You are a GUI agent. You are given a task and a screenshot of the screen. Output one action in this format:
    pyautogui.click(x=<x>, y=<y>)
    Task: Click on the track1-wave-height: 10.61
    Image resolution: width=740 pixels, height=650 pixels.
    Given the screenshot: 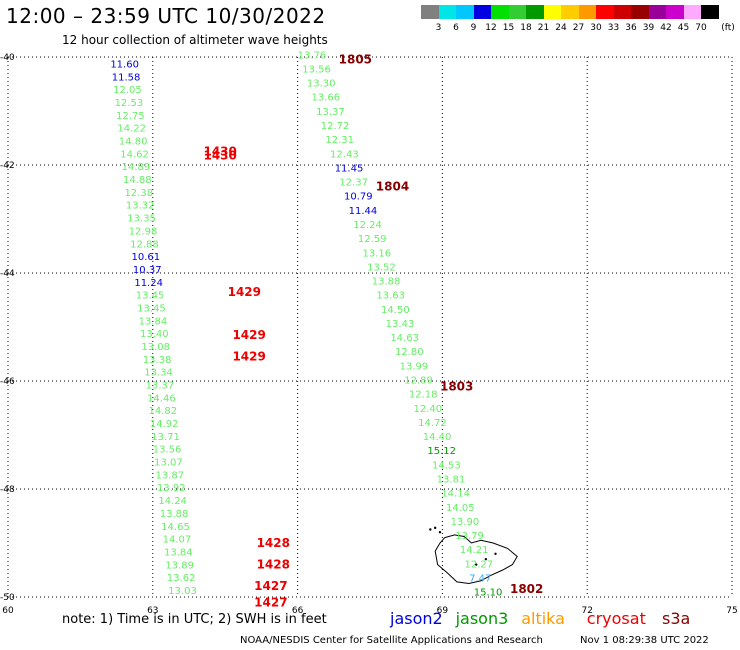 What is the action you would take?
    pyautogui.click(x=146, y=257)
    